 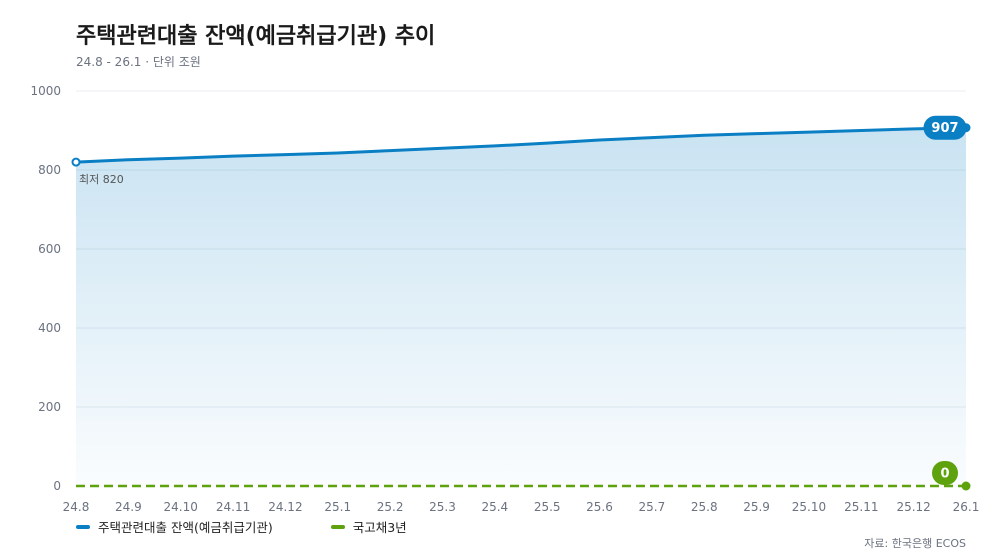 I want to click on legend-label: 주택관련대출 잔액(예금취급기관), so click(x=185, y=527).